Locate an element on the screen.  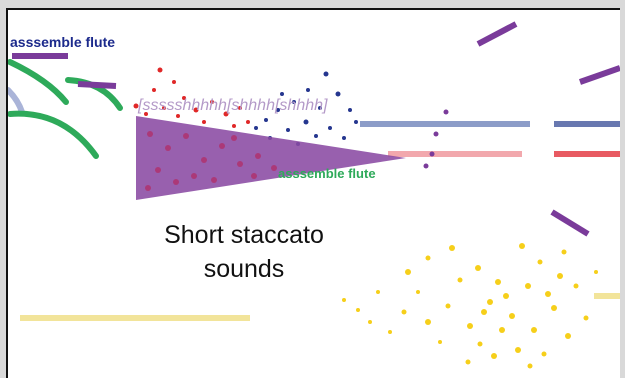
purple-dots is located at coordinates (436, 139).